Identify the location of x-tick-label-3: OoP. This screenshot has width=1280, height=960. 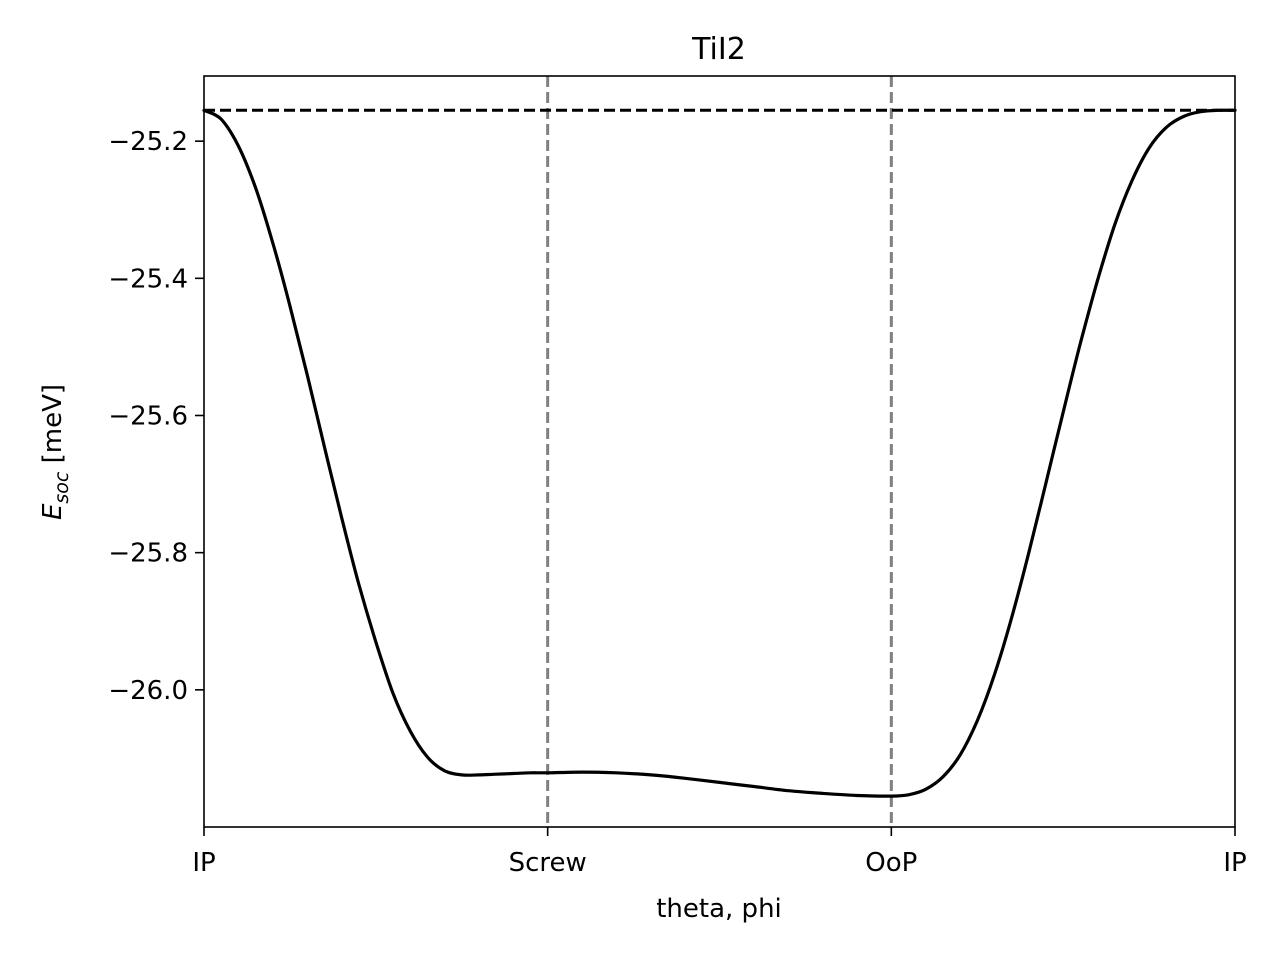
(891, 863).